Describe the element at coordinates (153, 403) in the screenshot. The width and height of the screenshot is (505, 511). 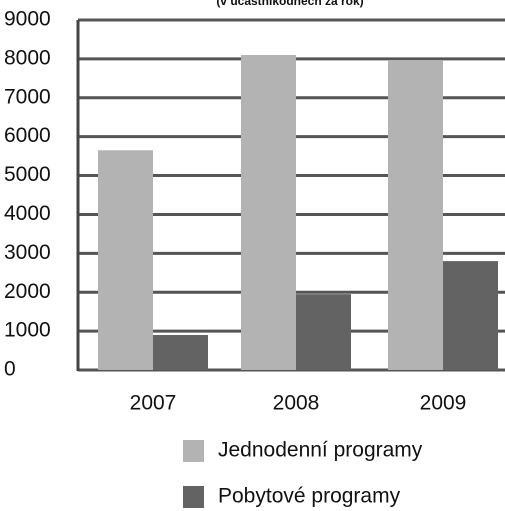
I see `x-tick-label: 2007` at that location.